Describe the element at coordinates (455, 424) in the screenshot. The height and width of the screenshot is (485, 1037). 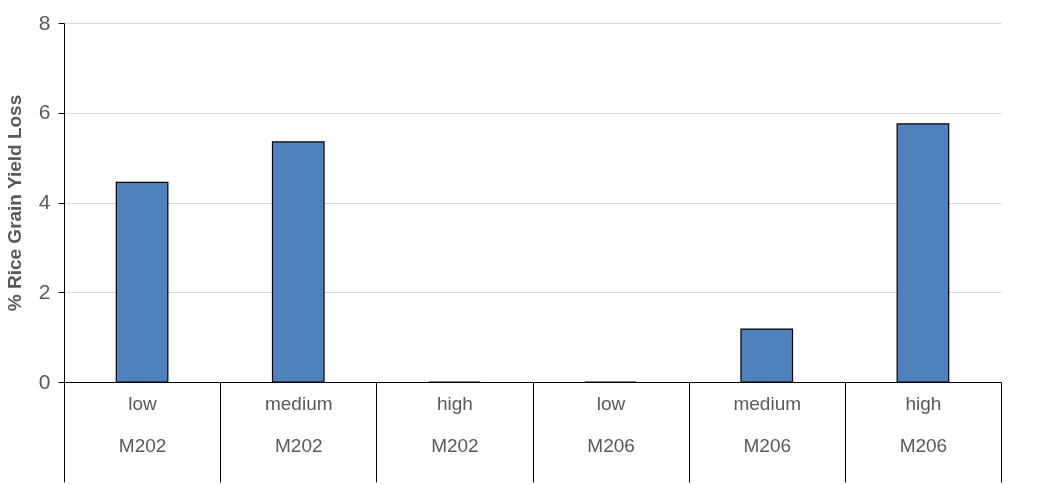
I see `x-tick-label: high M202` at that location.